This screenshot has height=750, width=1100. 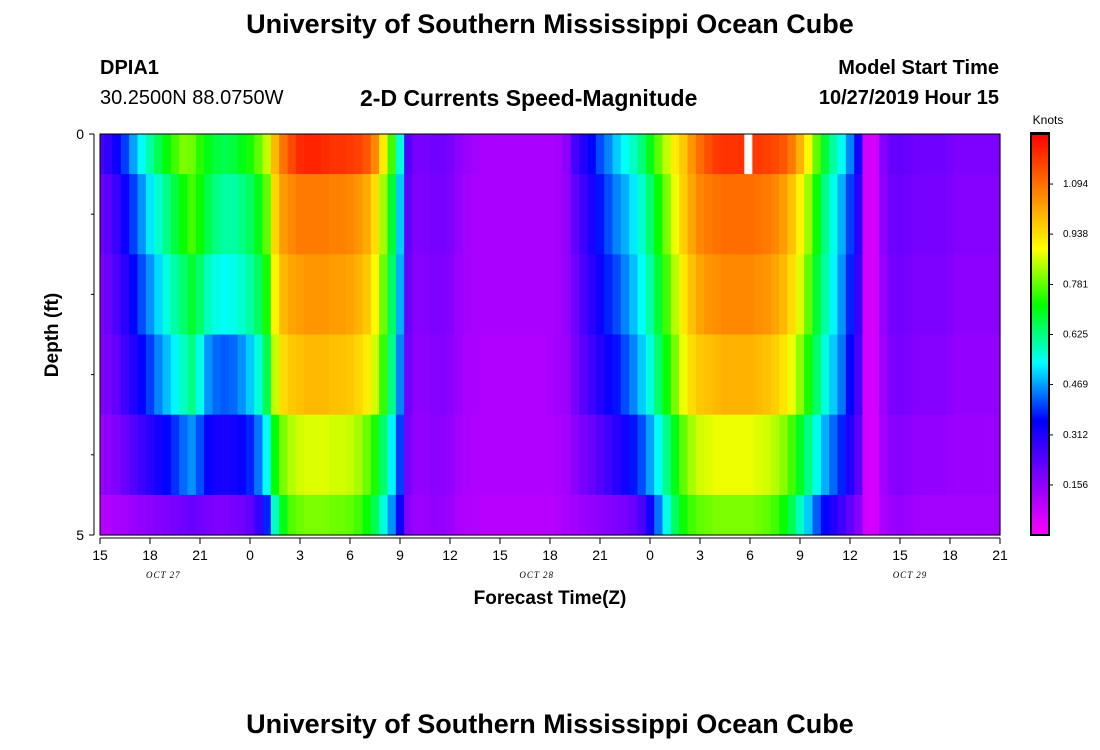 What do you see at coordinates (529, 98) in the screenshot?
I see `chart-title: 2-D Currents Speed-Magnitude` at bounding box center [529, 98].